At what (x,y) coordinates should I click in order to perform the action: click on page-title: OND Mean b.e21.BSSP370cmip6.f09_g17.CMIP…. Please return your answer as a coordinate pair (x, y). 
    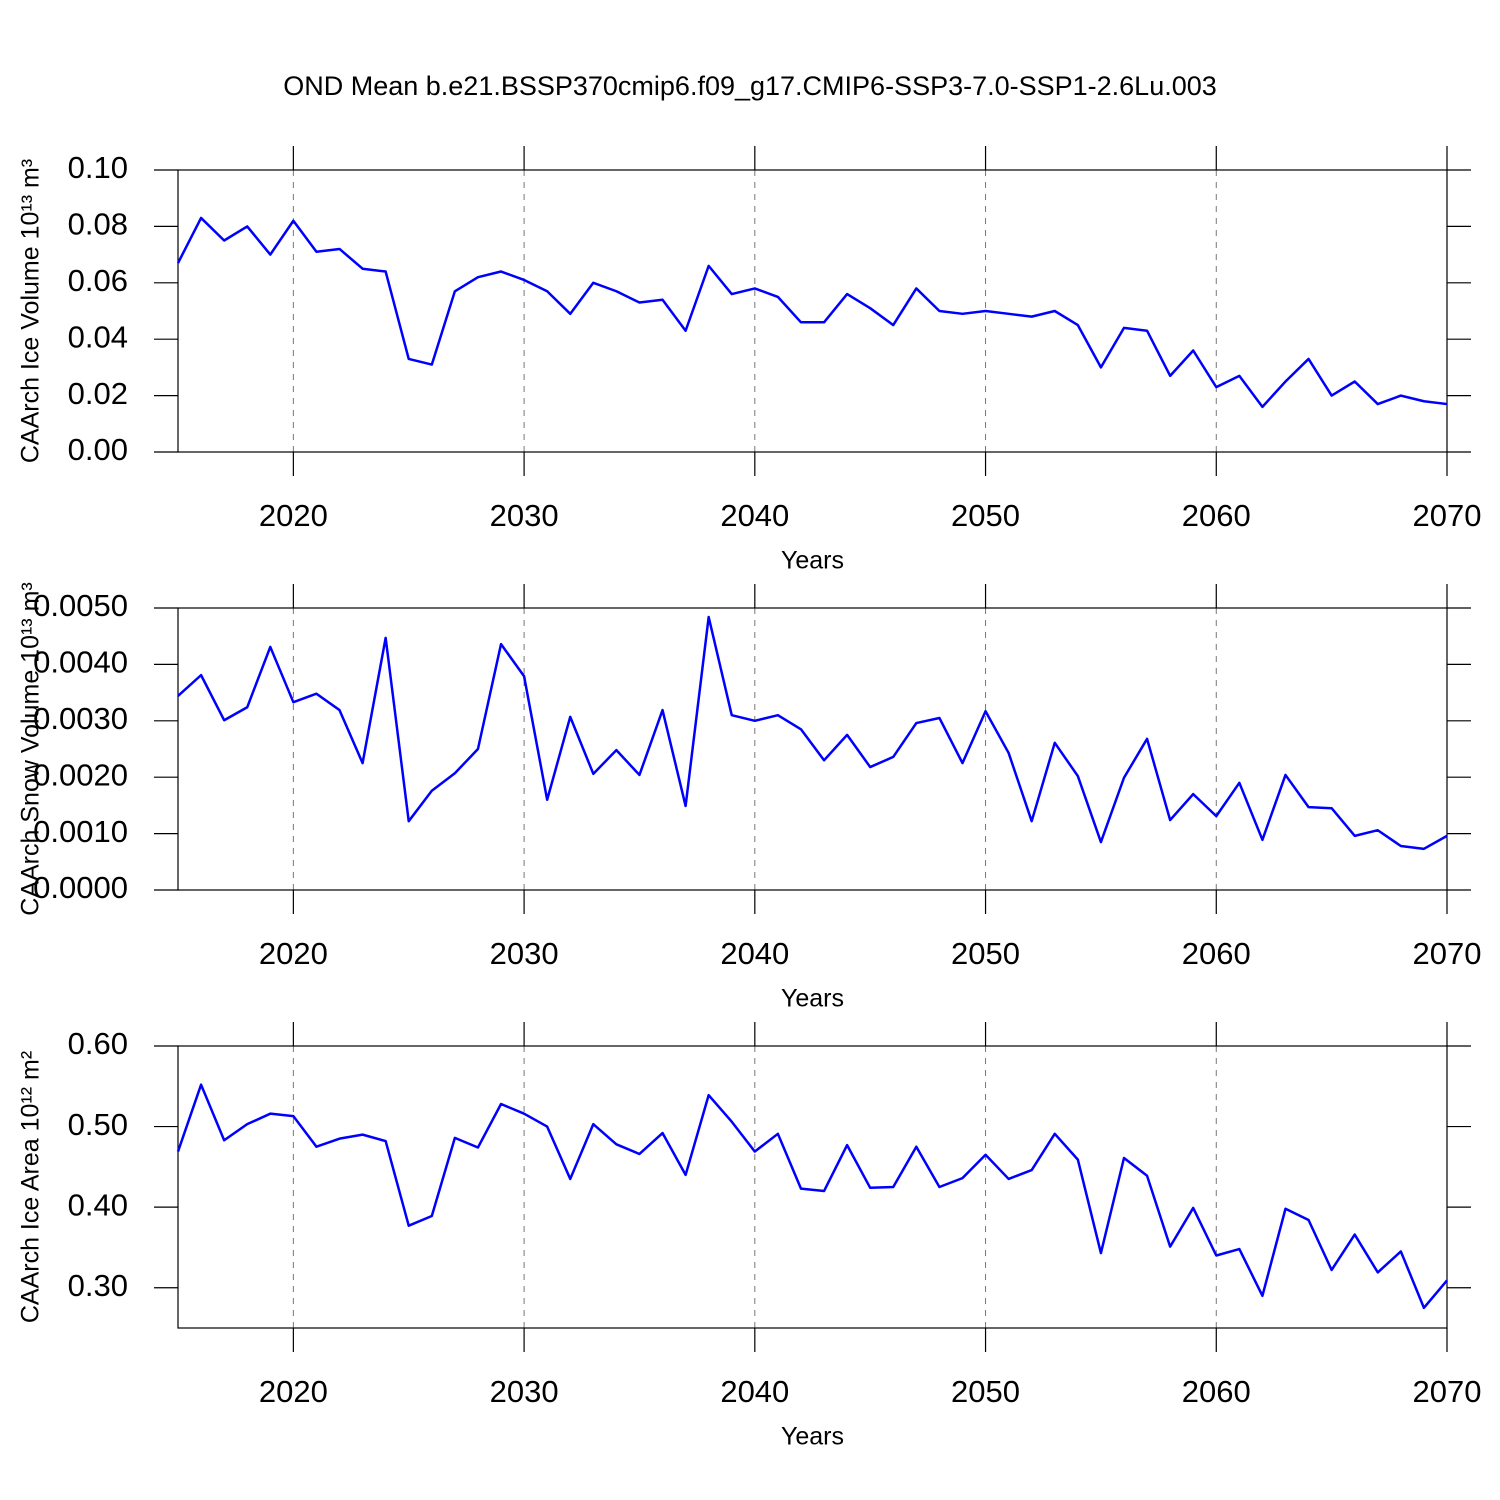
    Looking at the image, I should click on (750, 86).